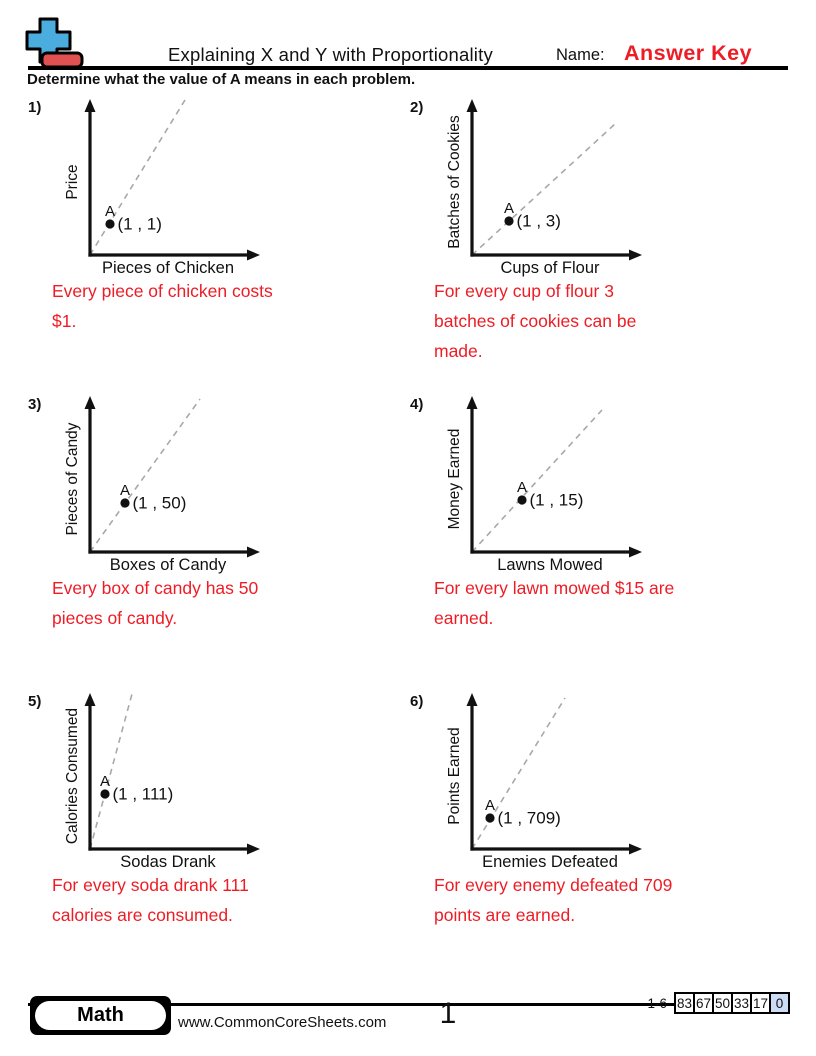  I want to click on minus-icon, so click(62, 60).